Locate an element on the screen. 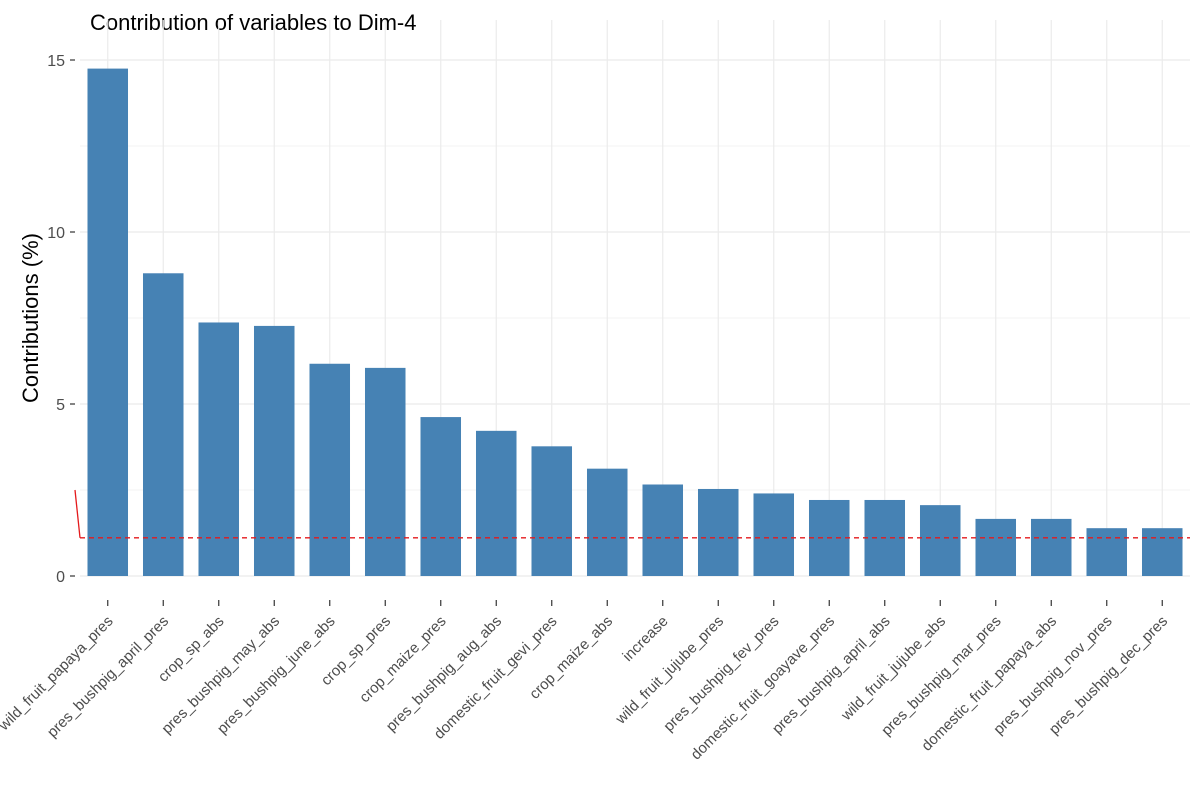  y-axis: 0 5 10 15 is located at coordinates (61, 319).